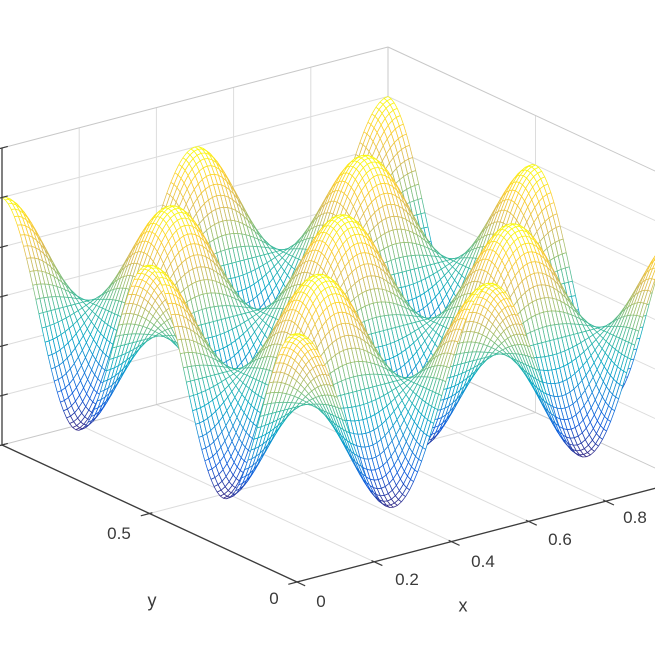 The height and width of the screenshot is (655, 655). What do you see at coordinates (635, 517) in the screenshot?
I see `x-tick-label-4: 0.8` at bounding box center [635, 517].